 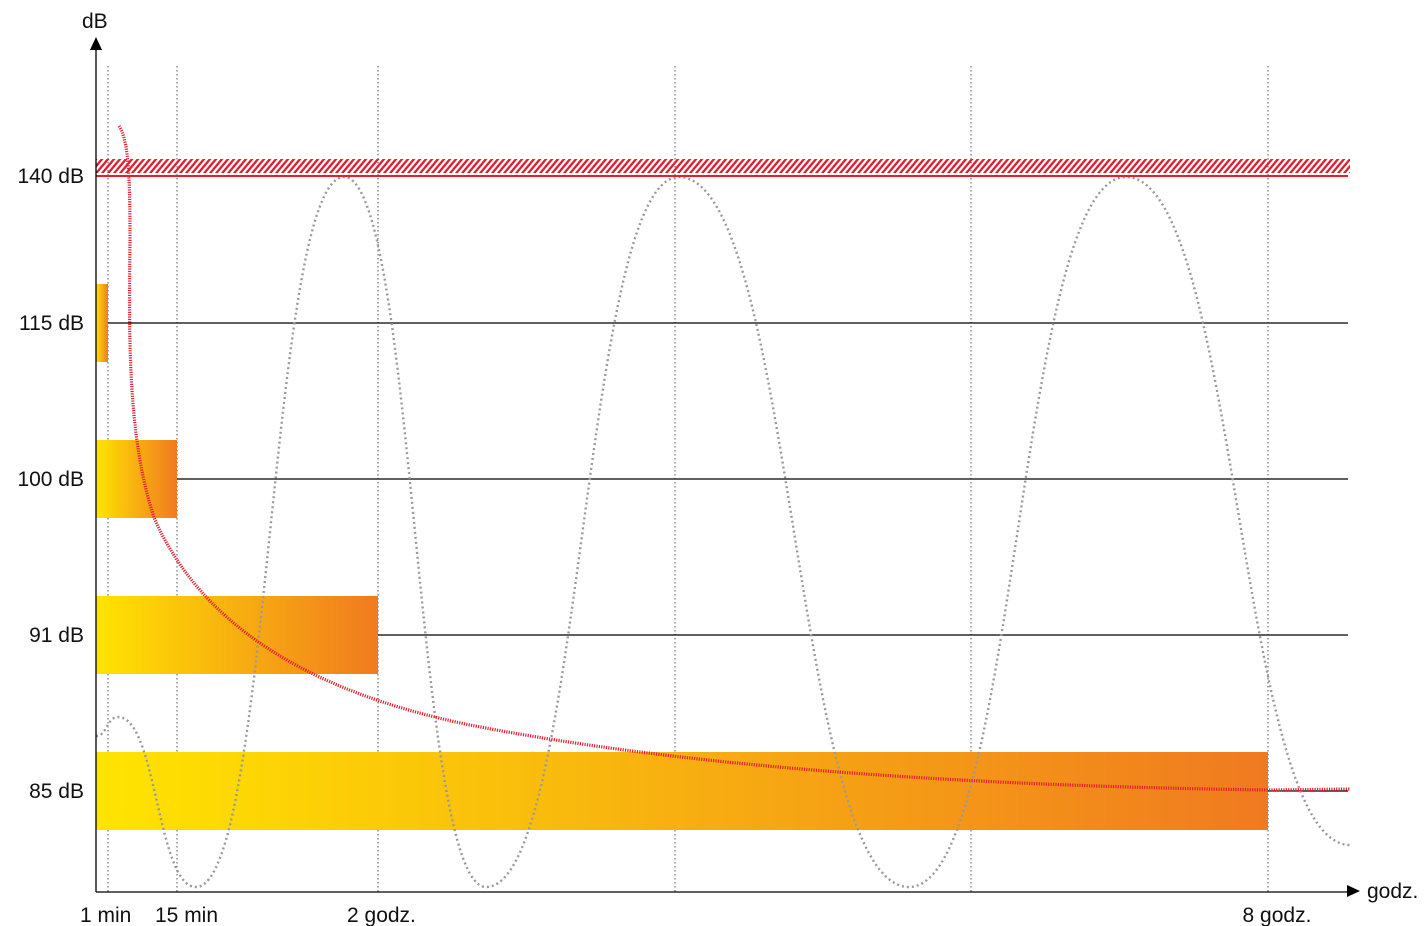 What do you see at coordinates (1277, 915) in the screenshot?
I see `x-tick-3: 8 godz.` at bounding box center [1277, 915].